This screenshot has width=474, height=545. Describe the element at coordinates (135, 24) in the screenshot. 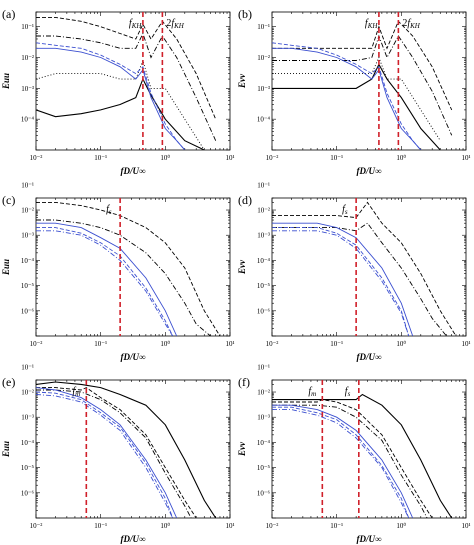

I see `frequency-marker-label: fKH` at that location.